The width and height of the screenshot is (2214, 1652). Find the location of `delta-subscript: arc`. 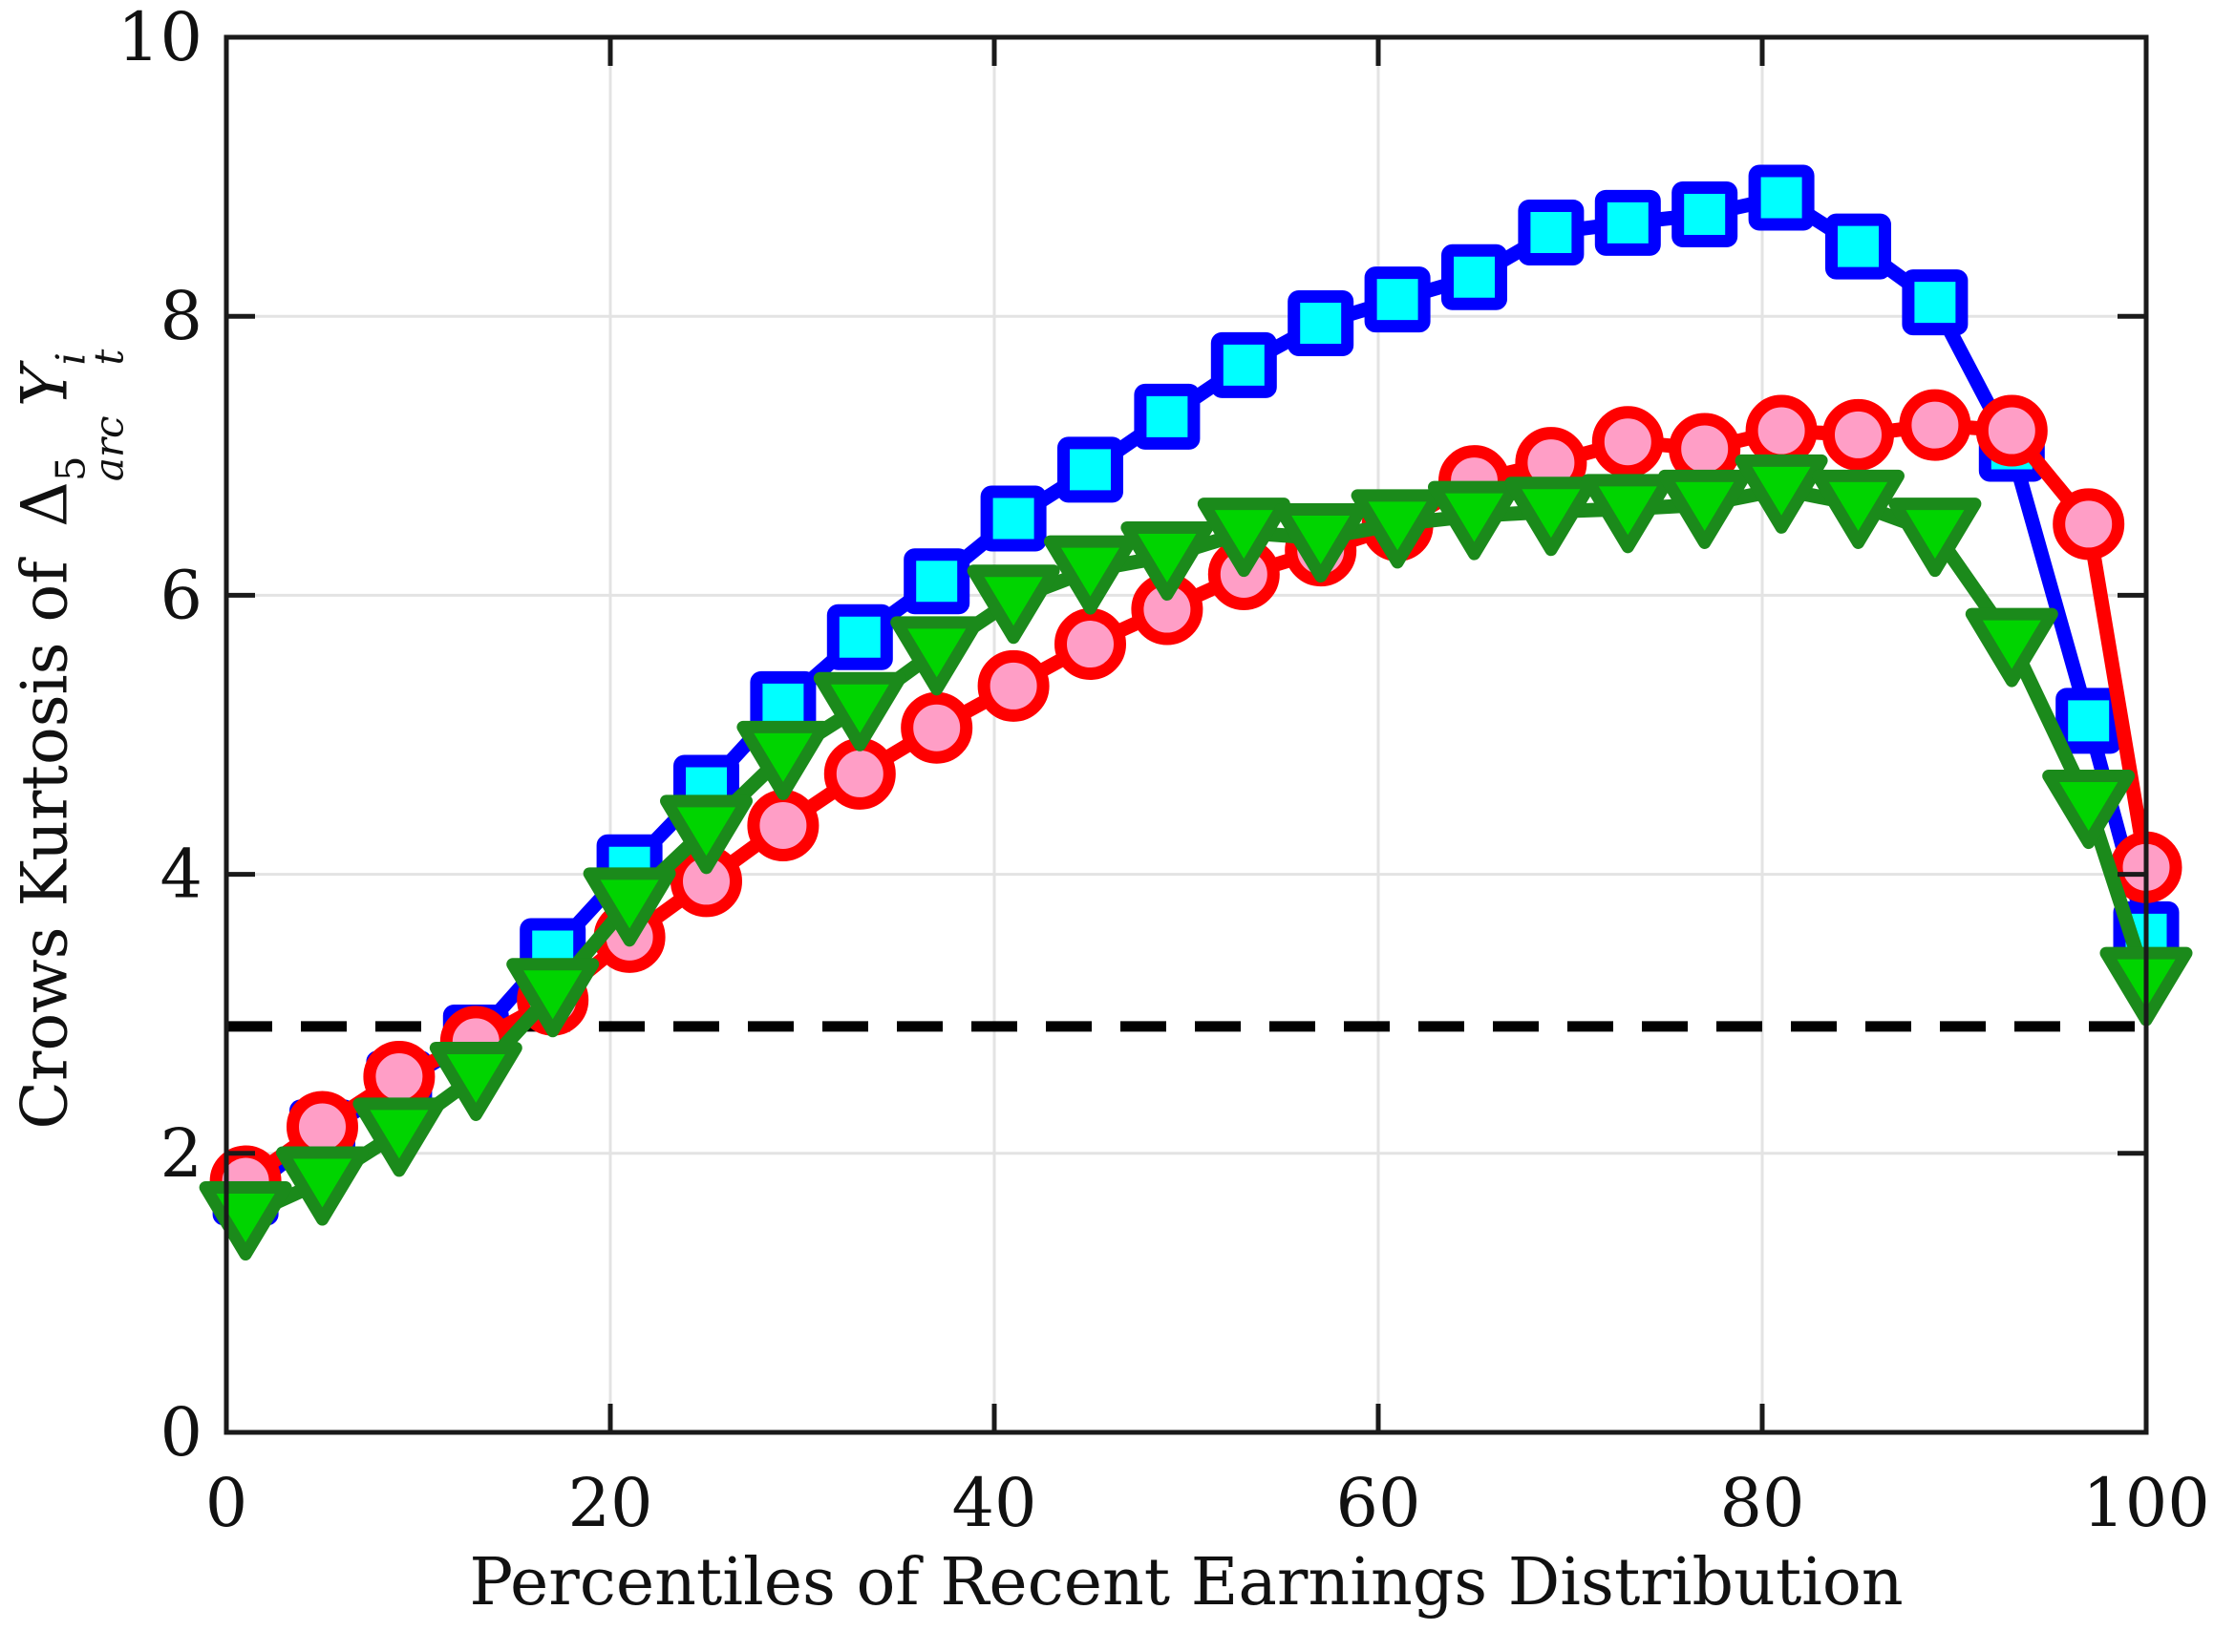

delta-subscript: arc is located at coordinates (109, 448).